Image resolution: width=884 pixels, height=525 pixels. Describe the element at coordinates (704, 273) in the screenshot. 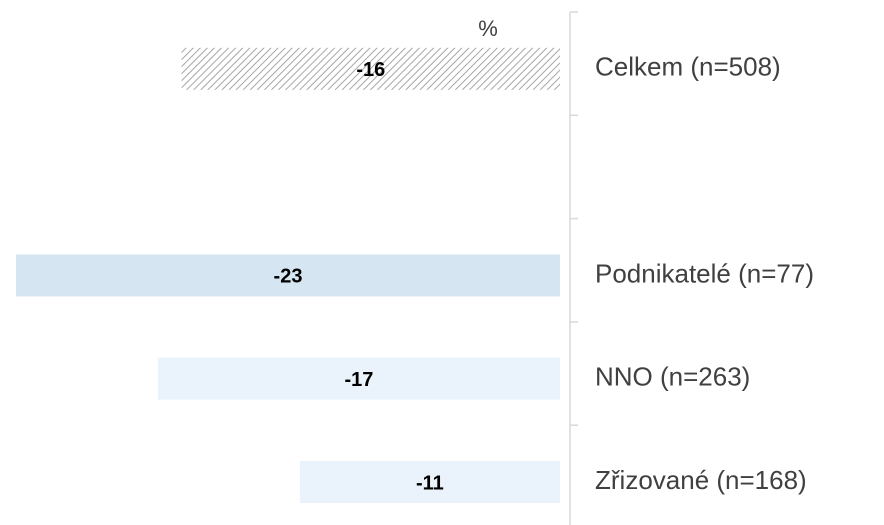

I see `category-label: Podnikatelé (n=77)` at that location.